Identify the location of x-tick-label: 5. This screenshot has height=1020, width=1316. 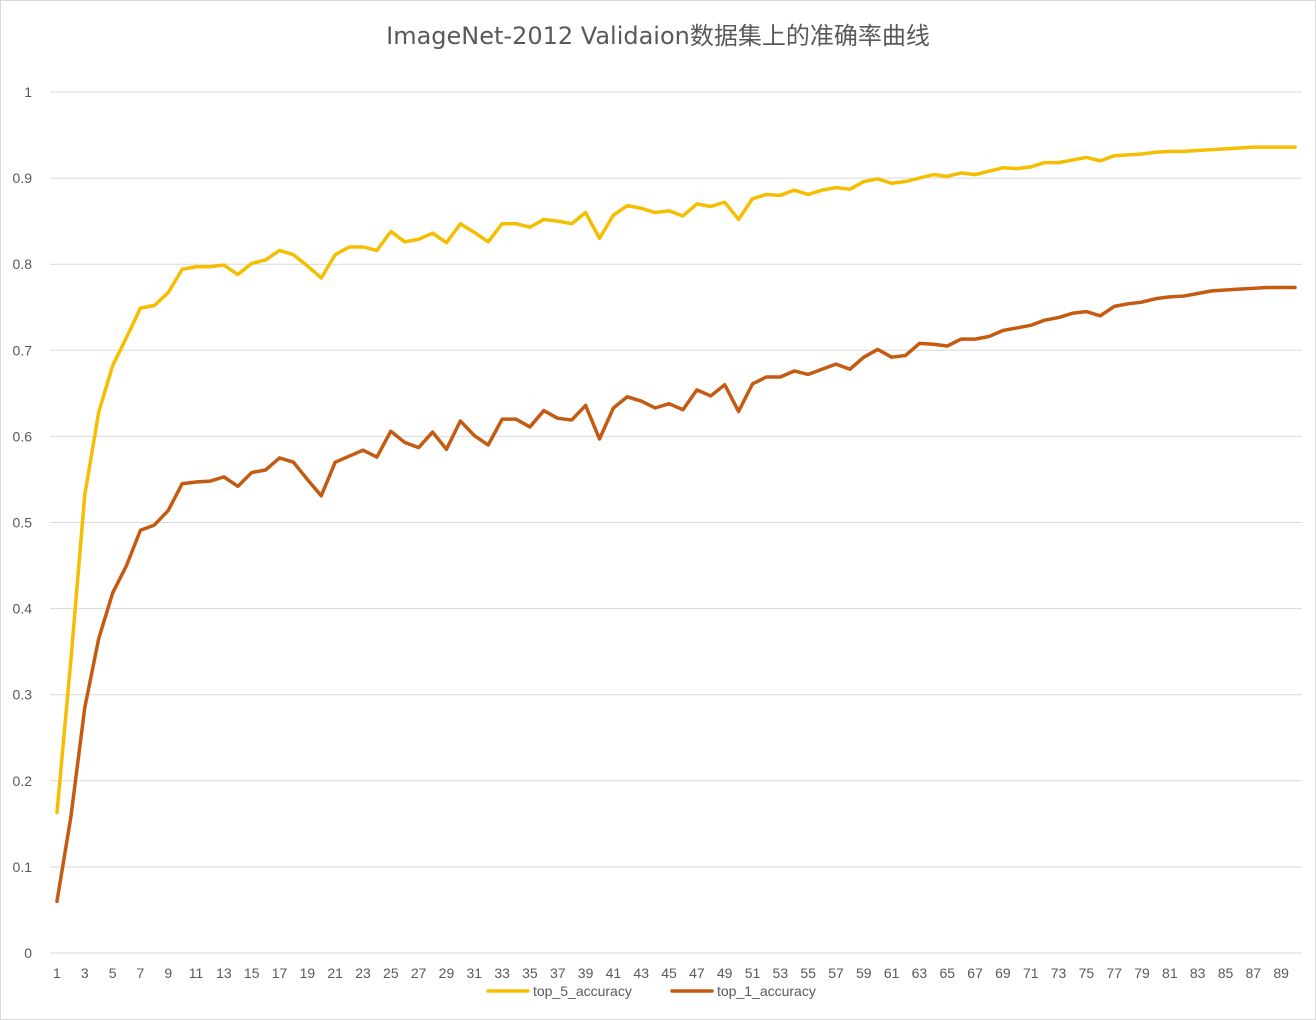
(113, 973).